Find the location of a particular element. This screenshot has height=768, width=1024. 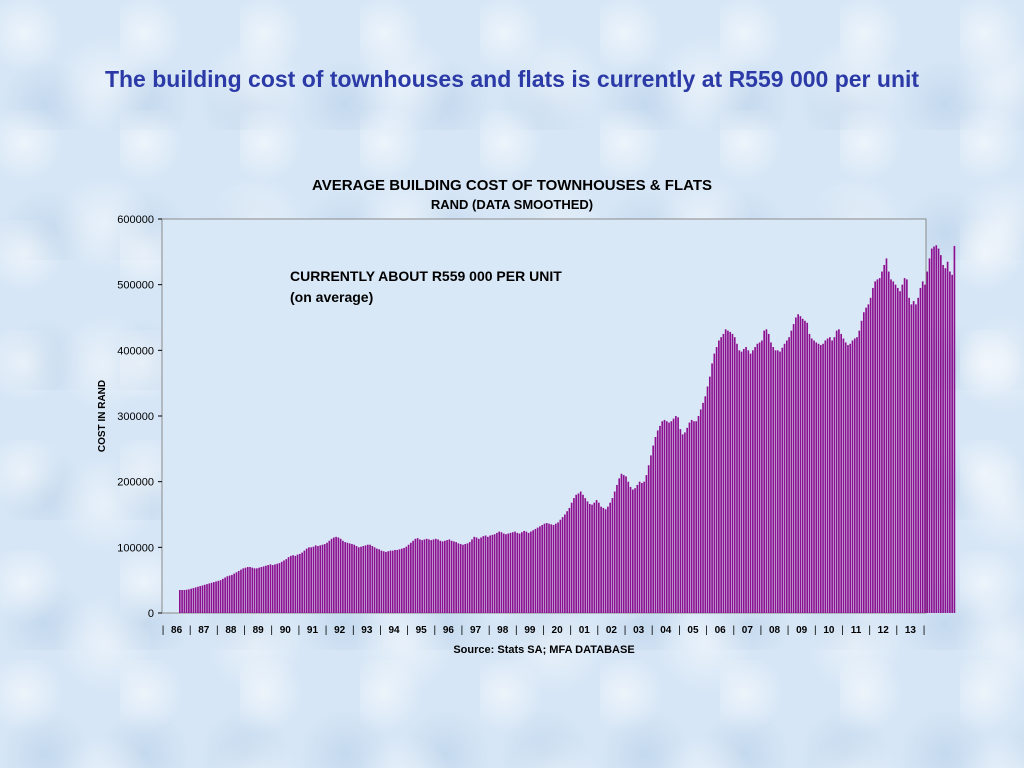

chart-subtitle: RAND (DATA SMOOTHED) is located at coordinates (512, 204).